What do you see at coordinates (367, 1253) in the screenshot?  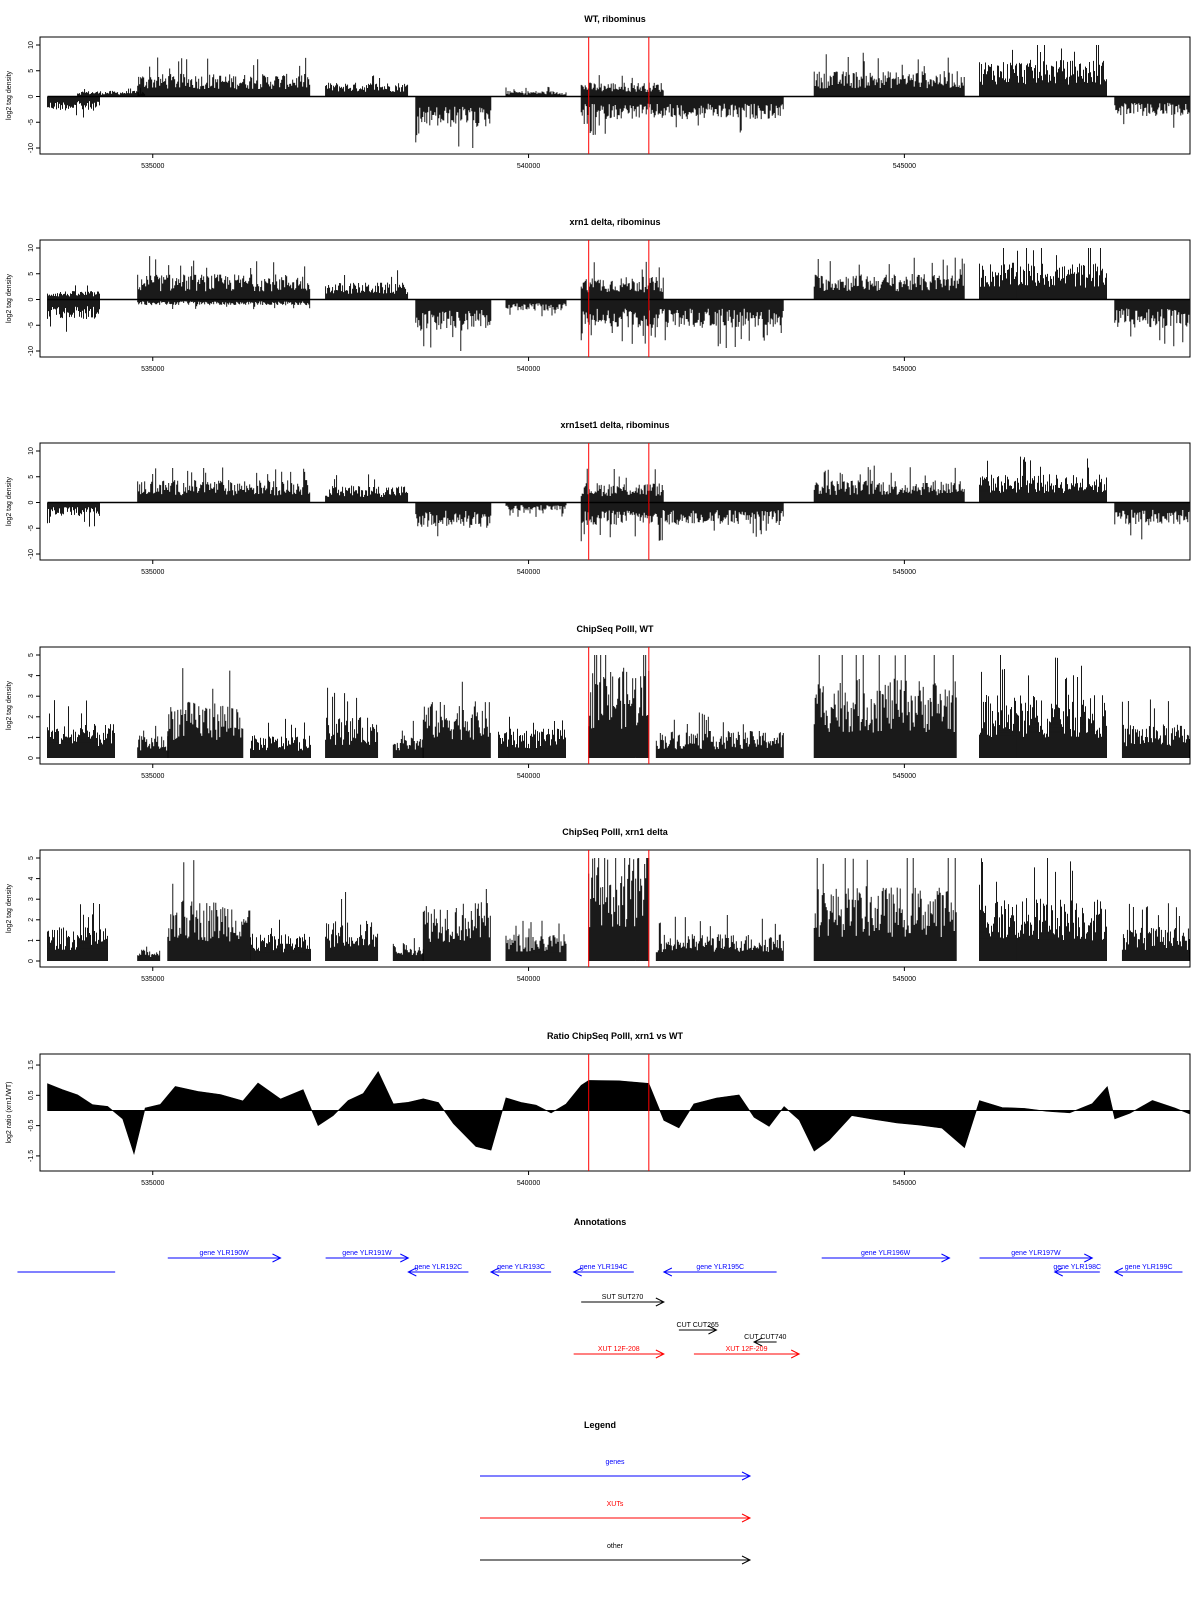 I see `feature-label: gene YLR191W` at bounding box center [367, 1253].